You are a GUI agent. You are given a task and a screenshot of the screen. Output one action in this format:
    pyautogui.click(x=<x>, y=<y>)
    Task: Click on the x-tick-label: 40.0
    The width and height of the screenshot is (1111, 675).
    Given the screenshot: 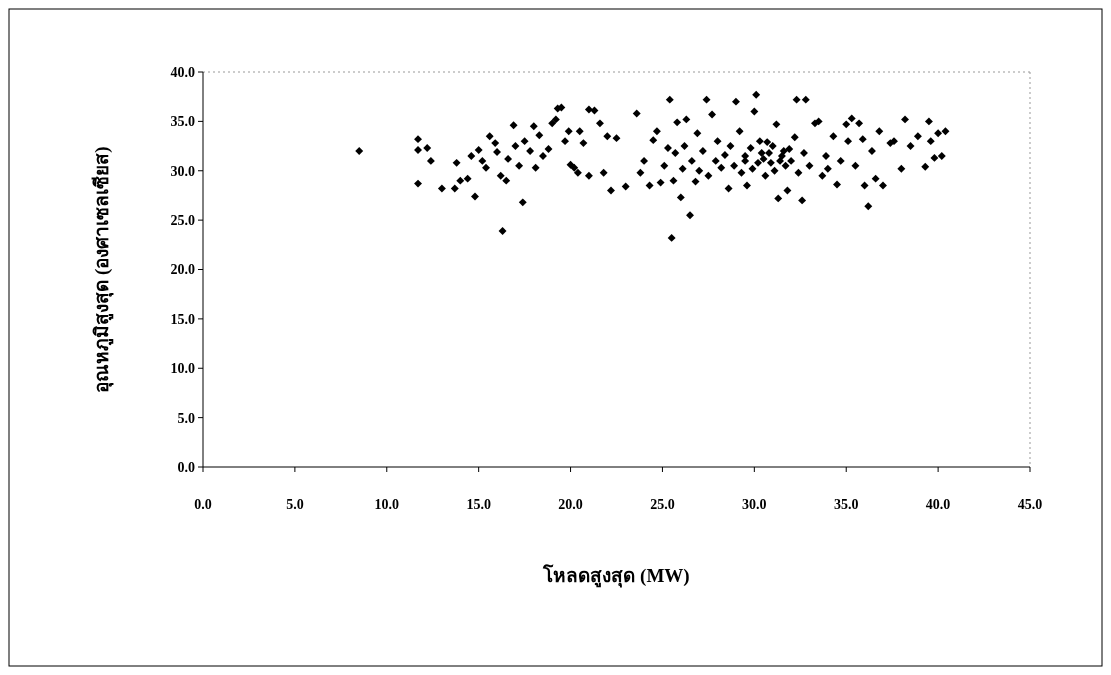 What is the action you would take?
    pyautogui.click(x=938, y=504)
    